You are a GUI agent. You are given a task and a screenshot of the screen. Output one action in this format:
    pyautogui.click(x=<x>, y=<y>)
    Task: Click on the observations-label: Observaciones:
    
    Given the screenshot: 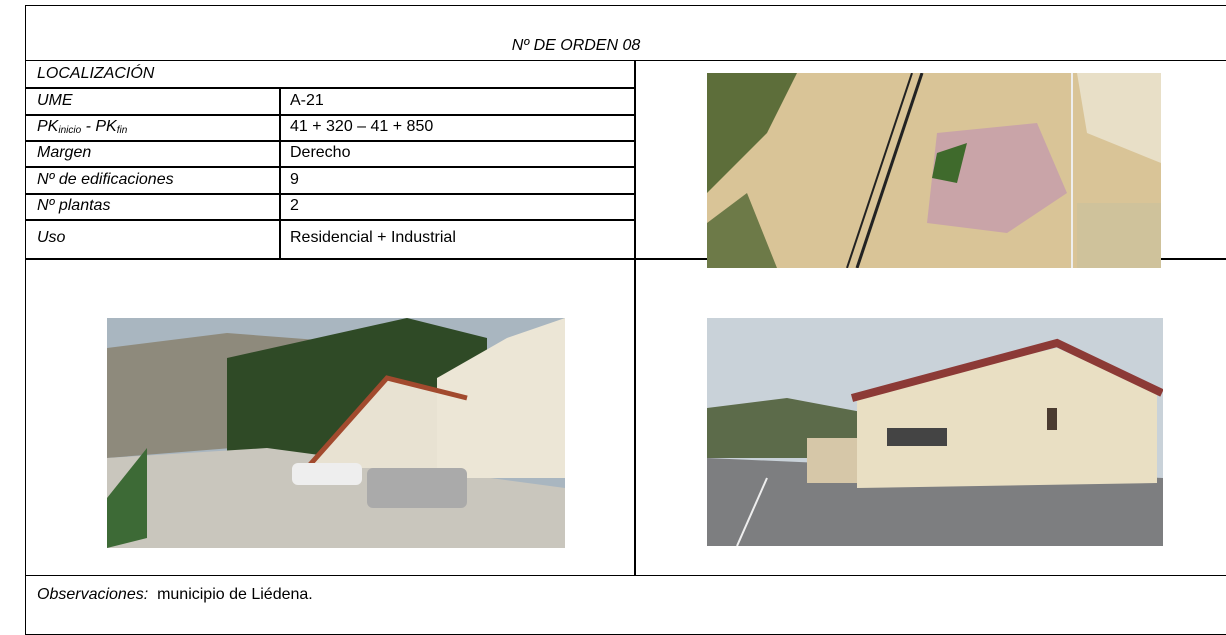 What is the action you would take?
    pyautogui.click(x=93, y=594)
    